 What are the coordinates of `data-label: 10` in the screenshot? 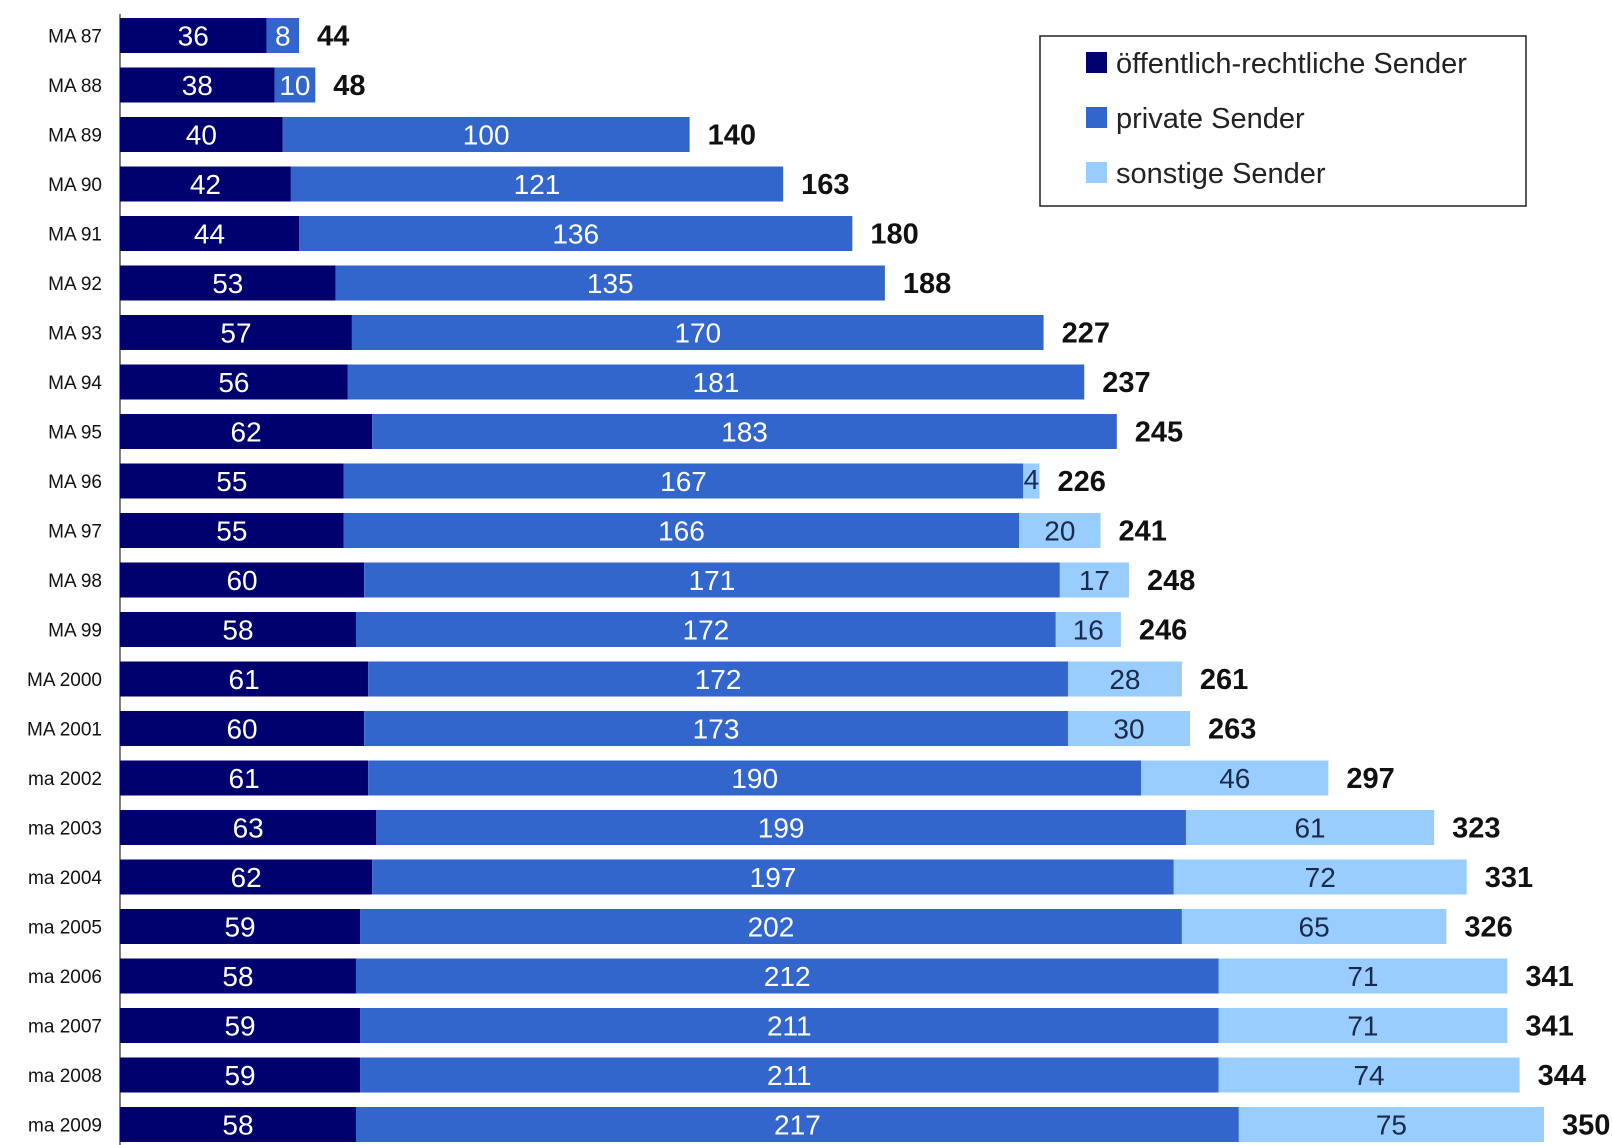 It's located at (294, 85).